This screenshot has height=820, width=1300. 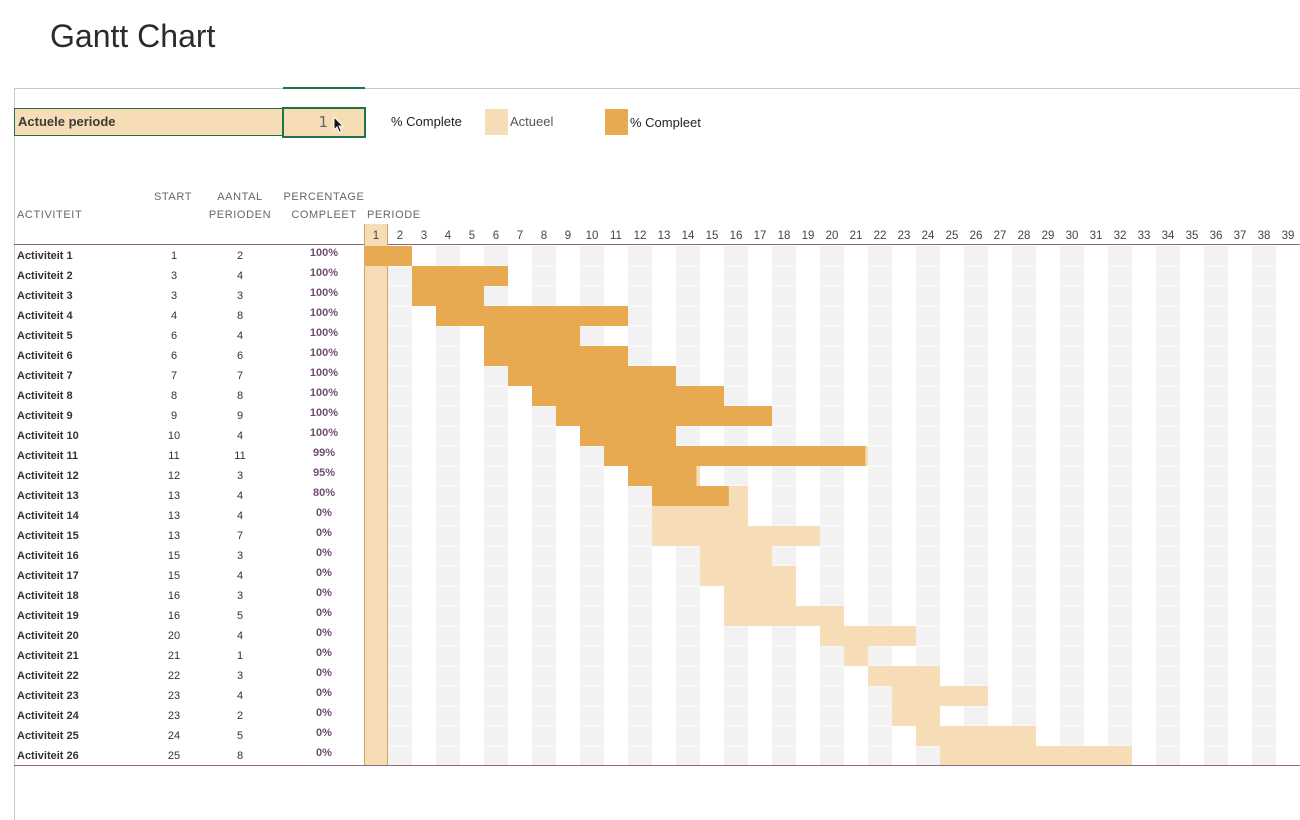 What do you see at coordinates (1000, 236) in the screenshot?
I see `period-number: 27` at bounding box center [1000, 236].